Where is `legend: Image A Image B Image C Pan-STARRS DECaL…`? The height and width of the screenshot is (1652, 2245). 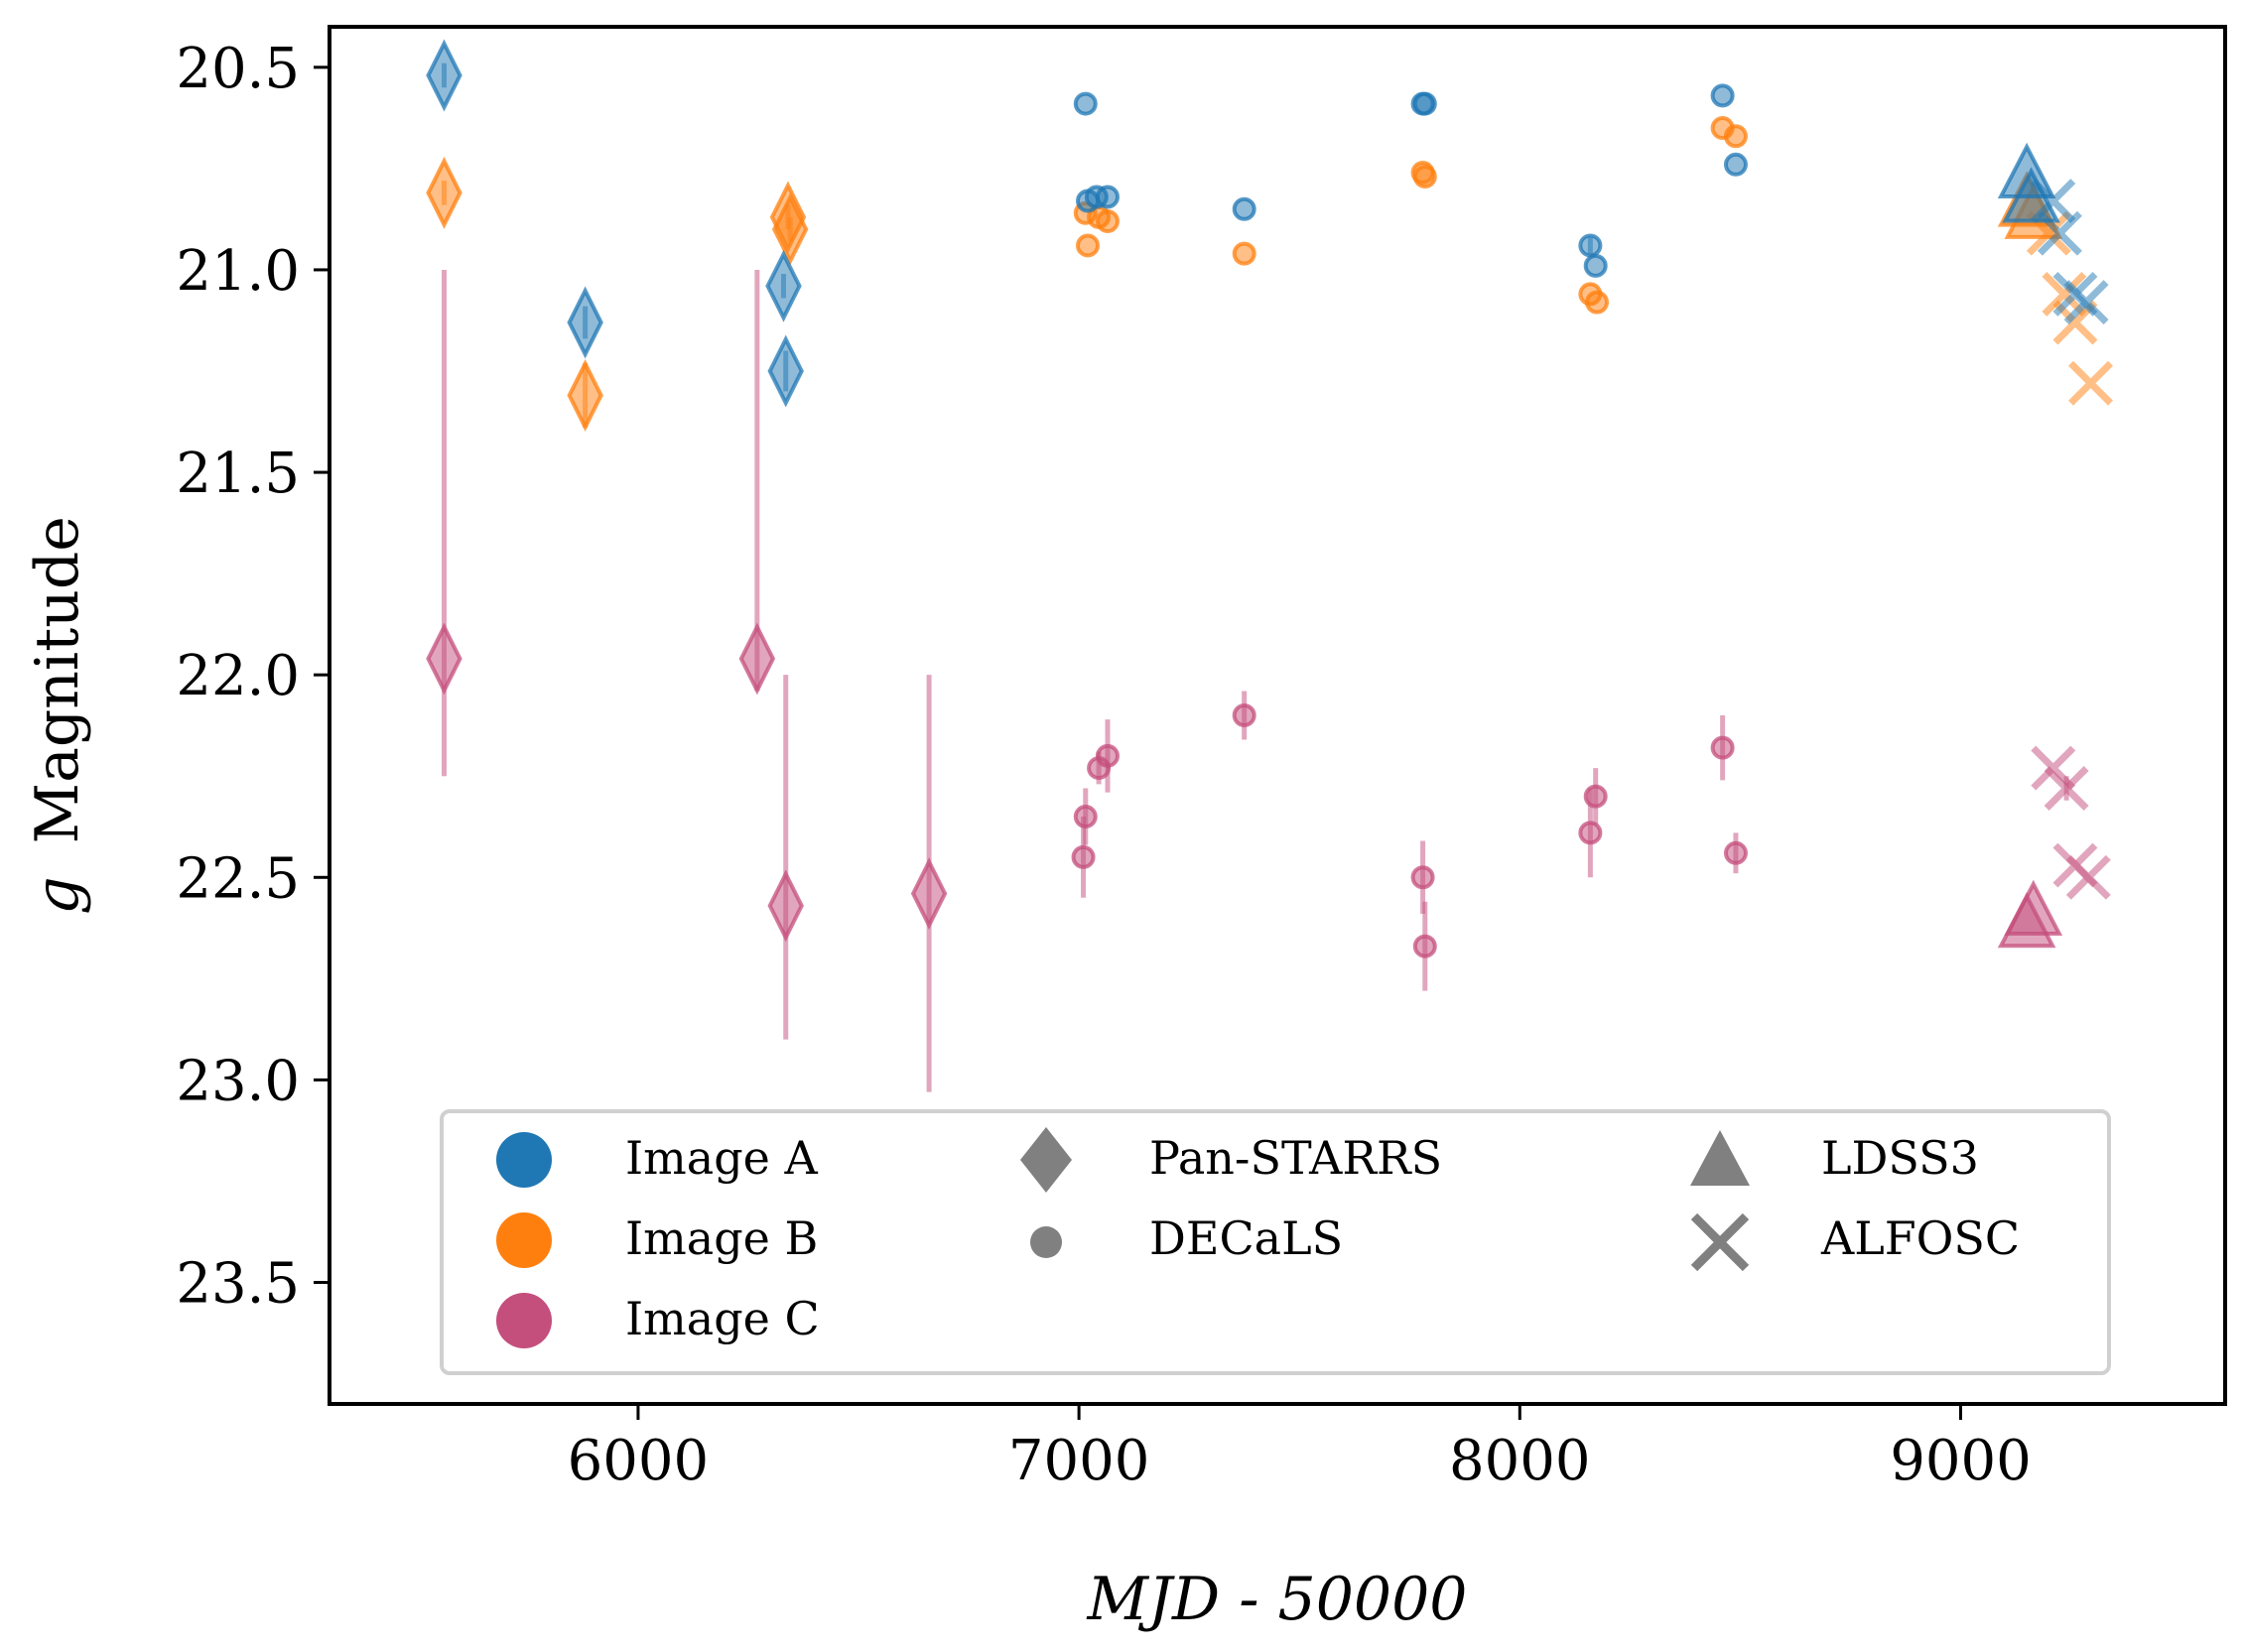
legend: Image A Image B Image C Pan-STARRS DECaL… is located at coordinates (1275, 1242).